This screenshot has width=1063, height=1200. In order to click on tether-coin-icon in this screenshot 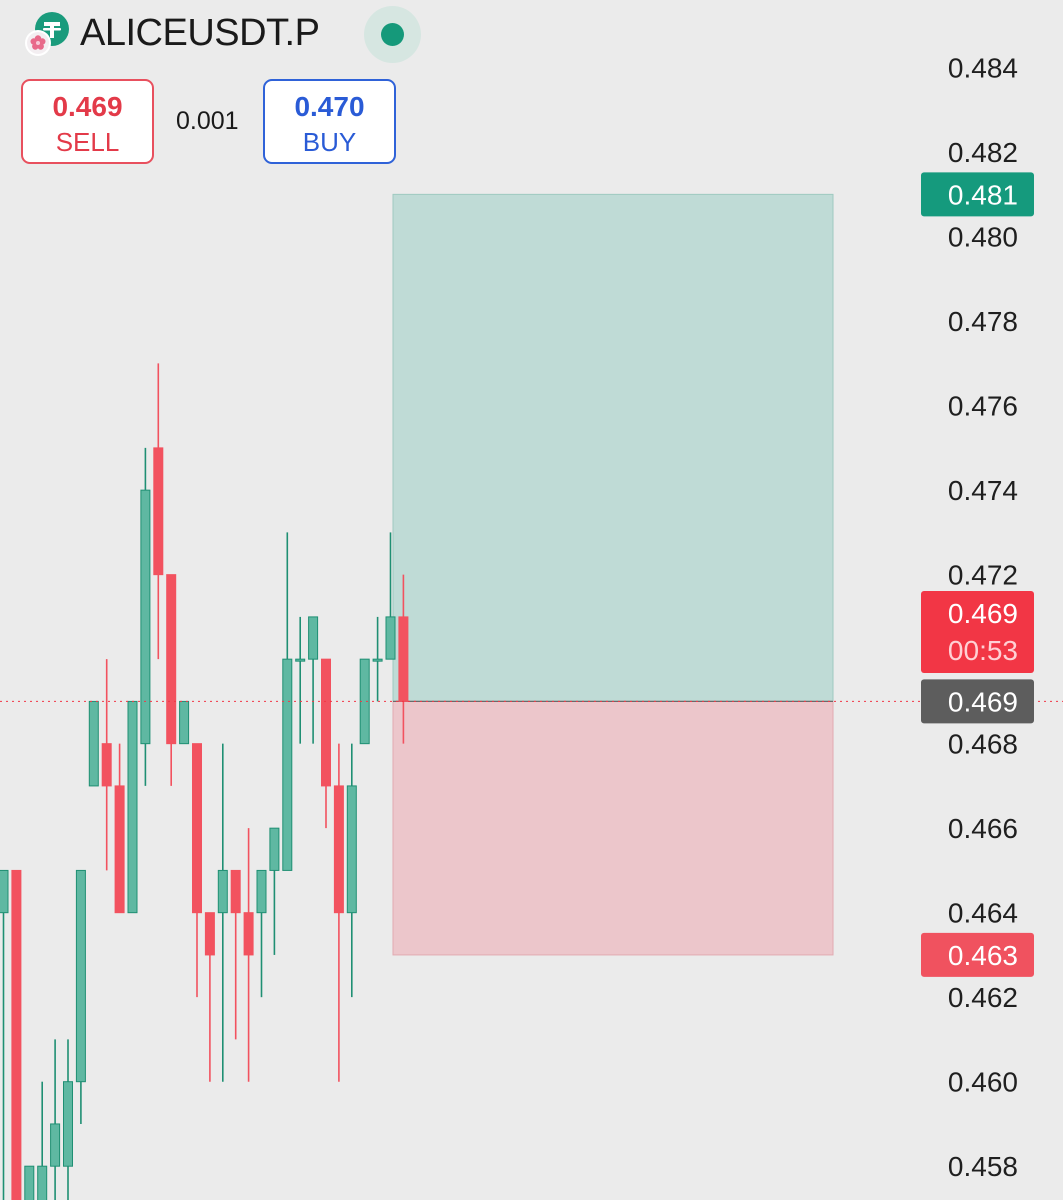, I will do `click(47, 34)`.